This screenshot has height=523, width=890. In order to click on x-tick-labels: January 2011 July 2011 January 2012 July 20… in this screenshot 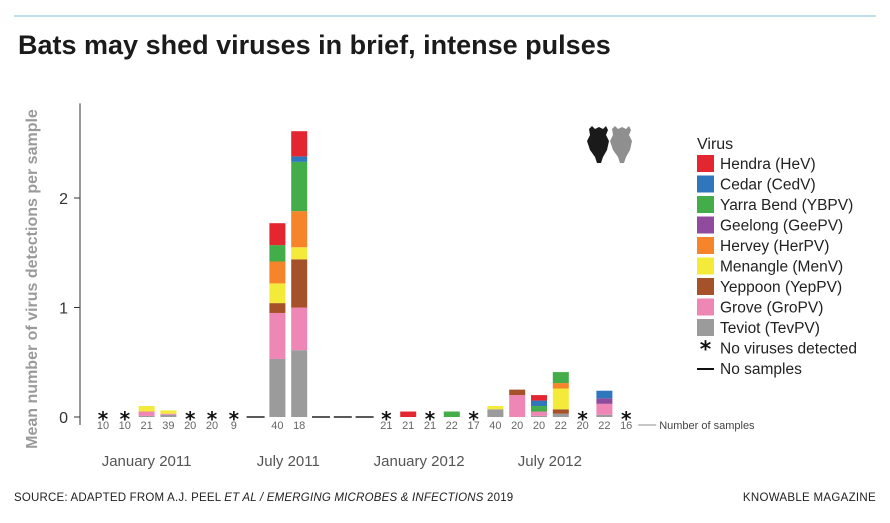, I will do `click(342, 461)`.